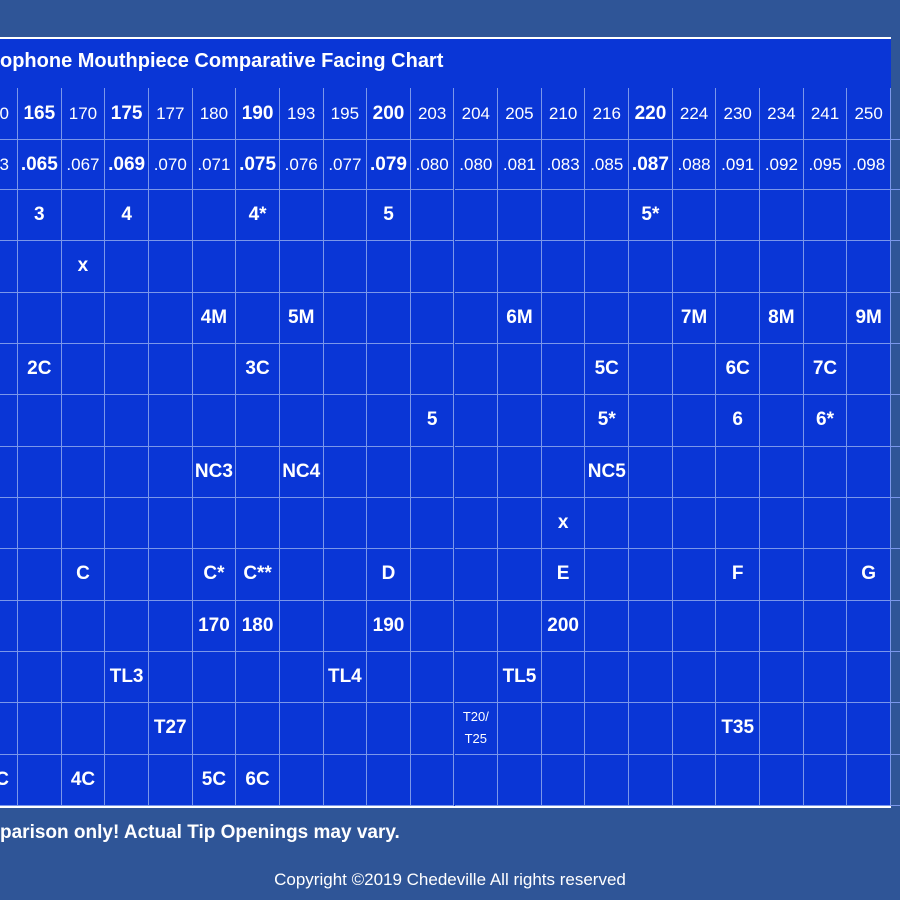  What do you see at coordinates (520, 318) in the screenshot?
I see `table-cell: 6M` at bounding box center [520, 318].